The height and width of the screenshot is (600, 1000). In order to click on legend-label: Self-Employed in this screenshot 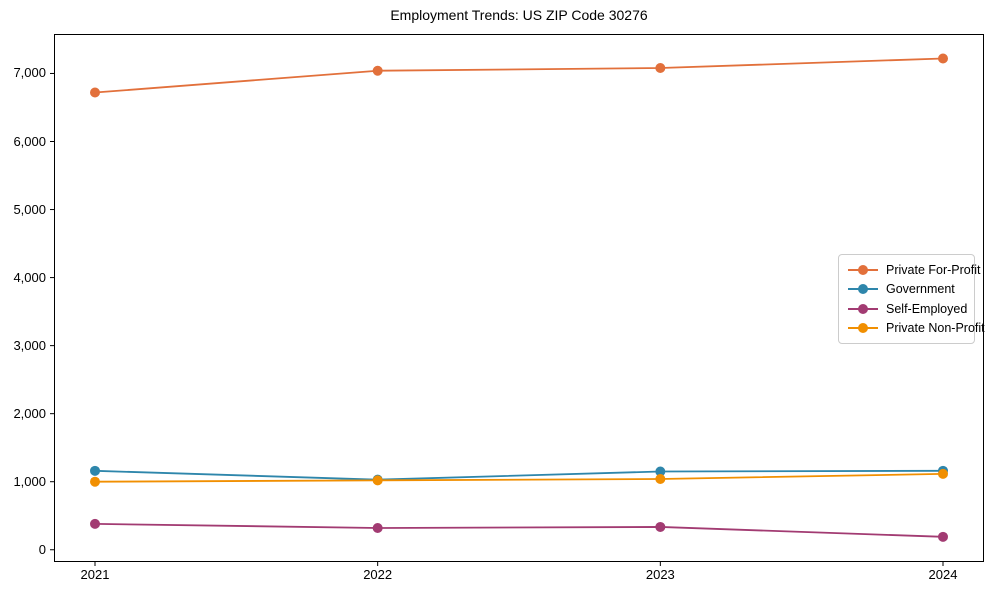, I will do `click(927, 308)`.